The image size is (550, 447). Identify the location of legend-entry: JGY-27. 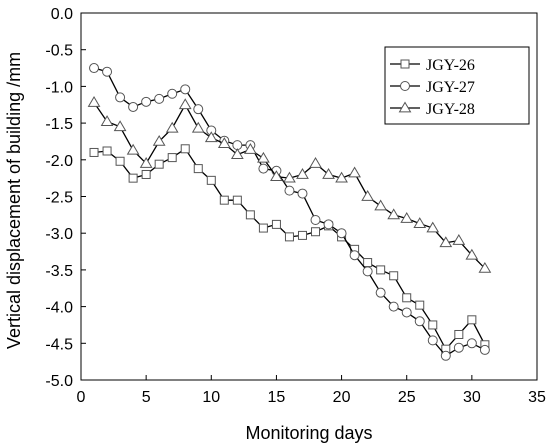
(432, 87).